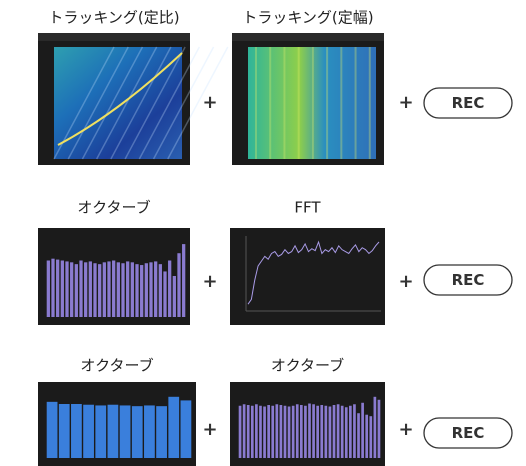  I want to click on spectrogram-curve, so click(120, 99).